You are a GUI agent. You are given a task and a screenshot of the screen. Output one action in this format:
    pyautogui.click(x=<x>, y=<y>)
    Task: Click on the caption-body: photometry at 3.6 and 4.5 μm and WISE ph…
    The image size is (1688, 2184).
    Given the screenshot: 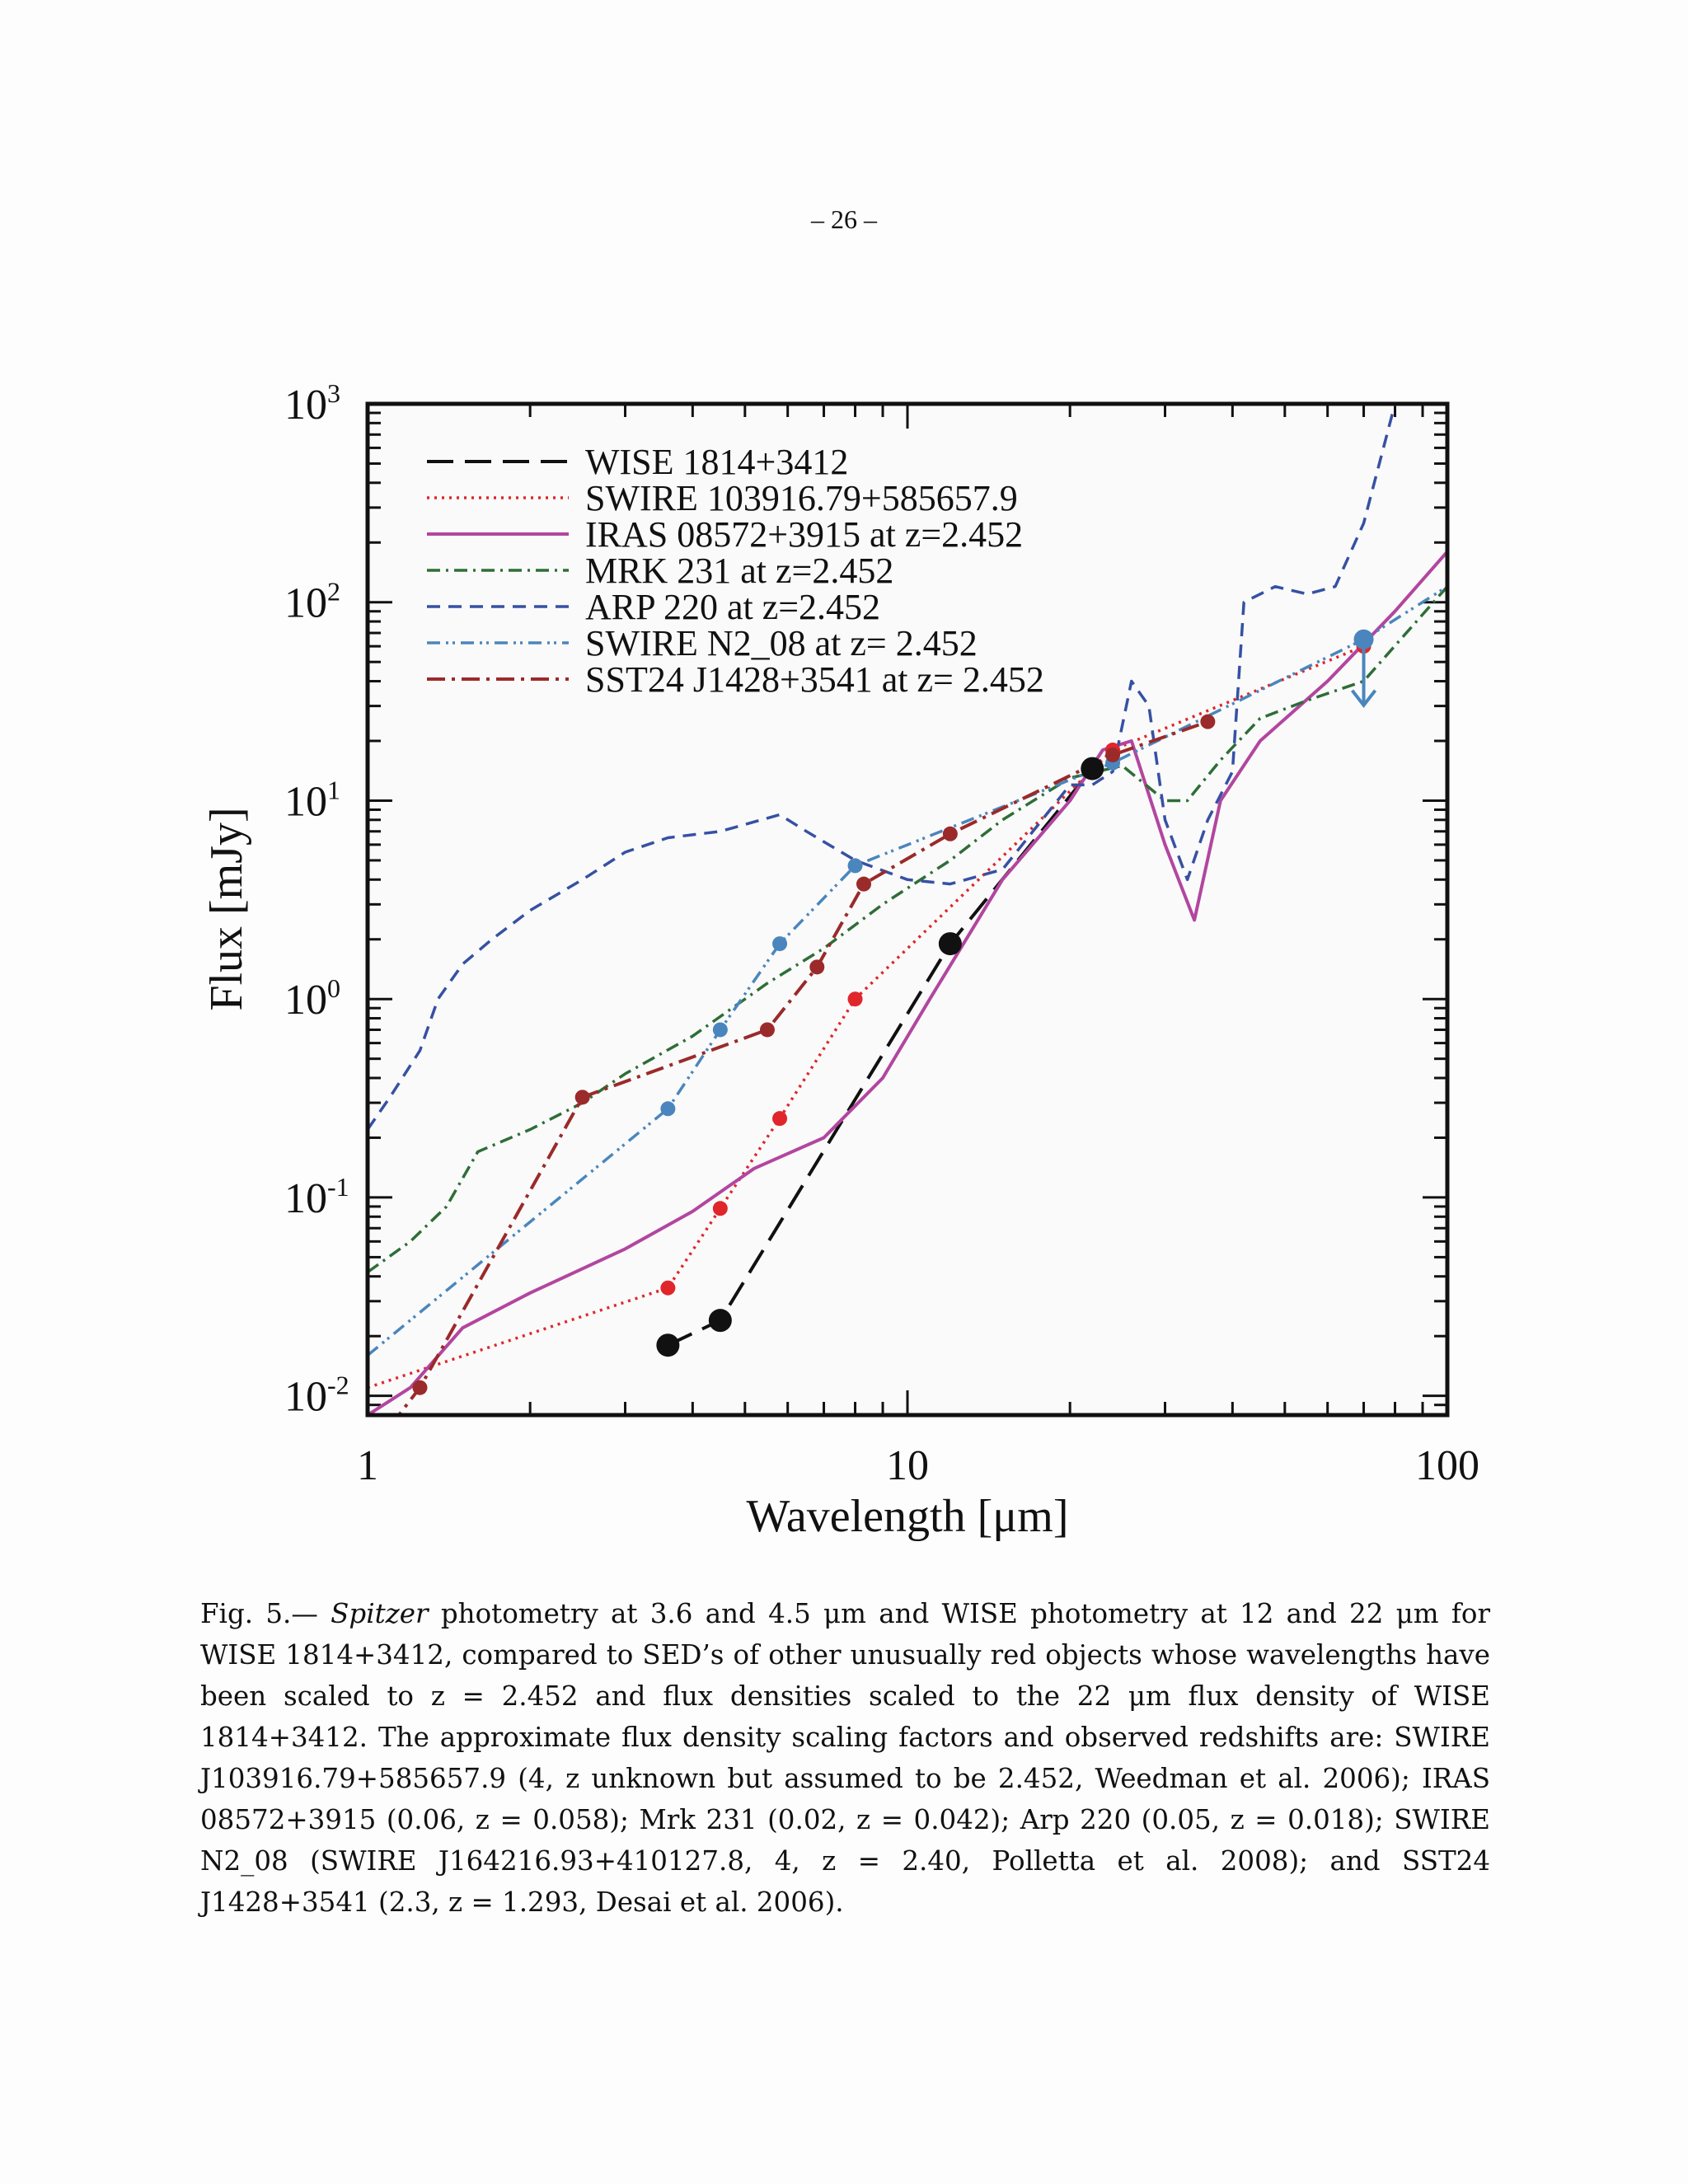 What is the action you would take?
    pyautogui.click(x=845, y=1758)
    